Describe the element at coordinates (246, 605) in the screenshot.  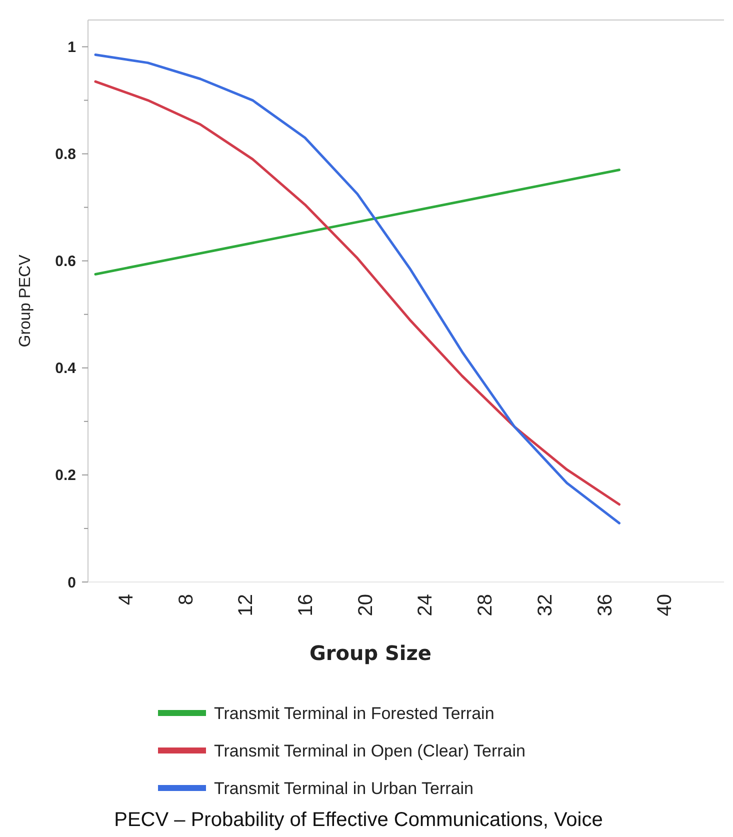
I see `x-tick-label: 12` at that location.